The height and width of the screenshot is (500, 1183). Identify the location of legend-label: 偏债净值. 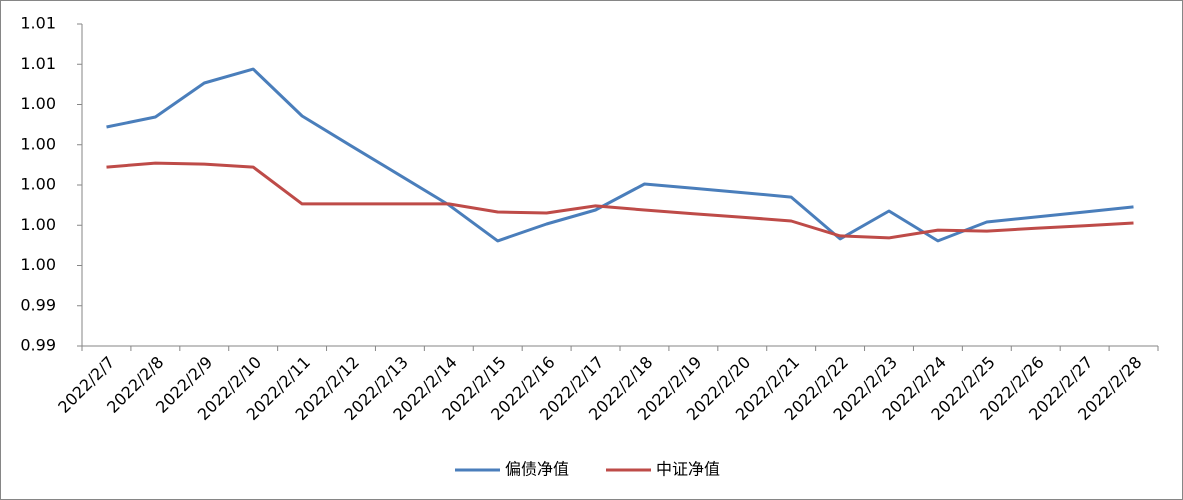
(537, 469).